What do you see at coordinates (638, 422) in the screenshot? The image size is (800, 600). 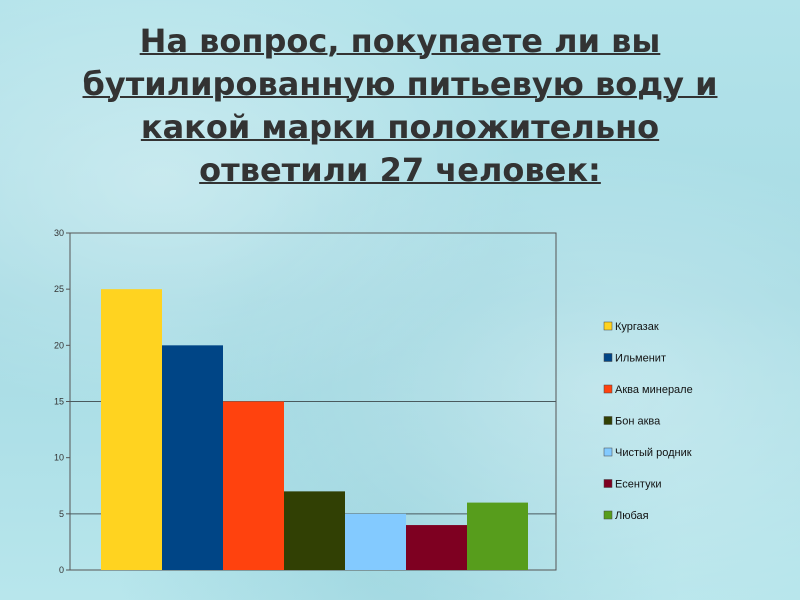 I see `legend-label: Бон аква` at bounding box center [638, 422].